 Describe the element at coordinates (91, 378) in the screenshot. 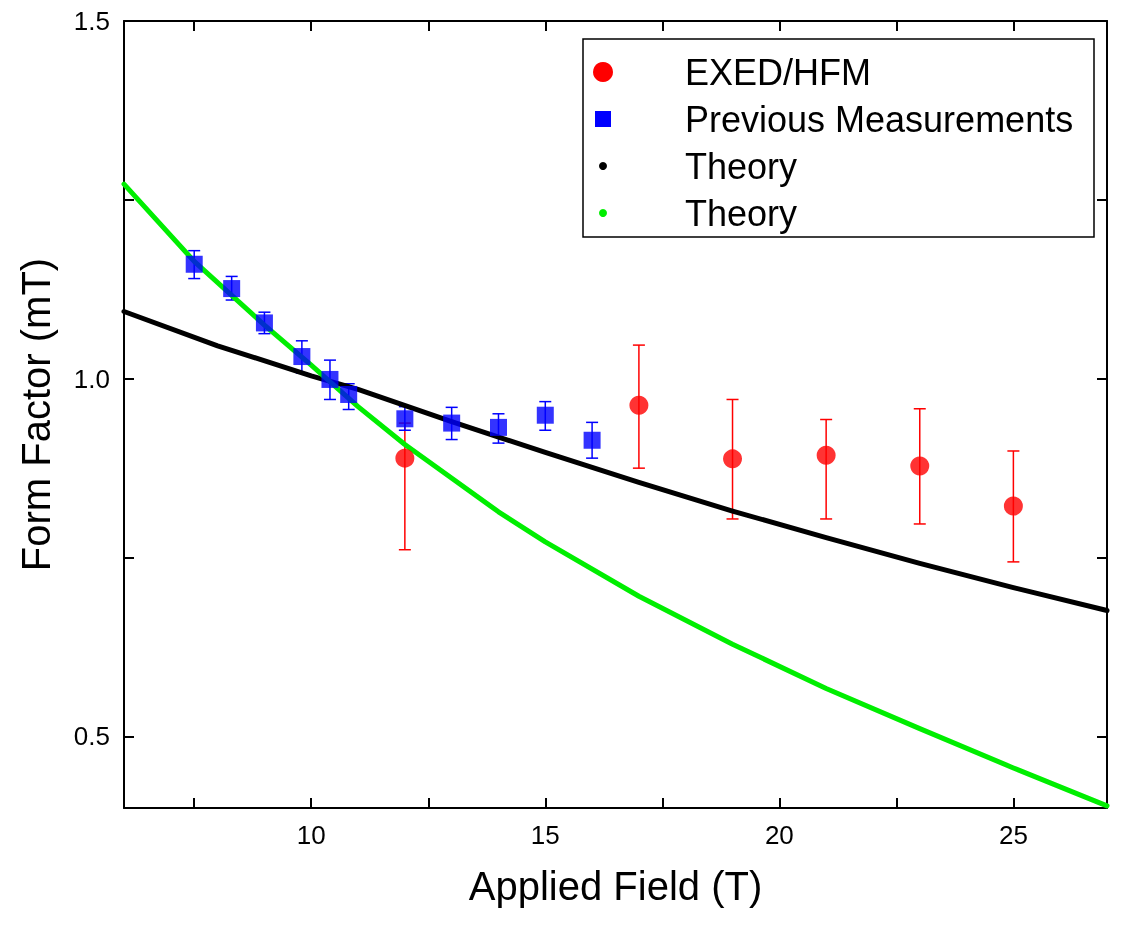

I see `y-tick-label: 1.0` at that location.